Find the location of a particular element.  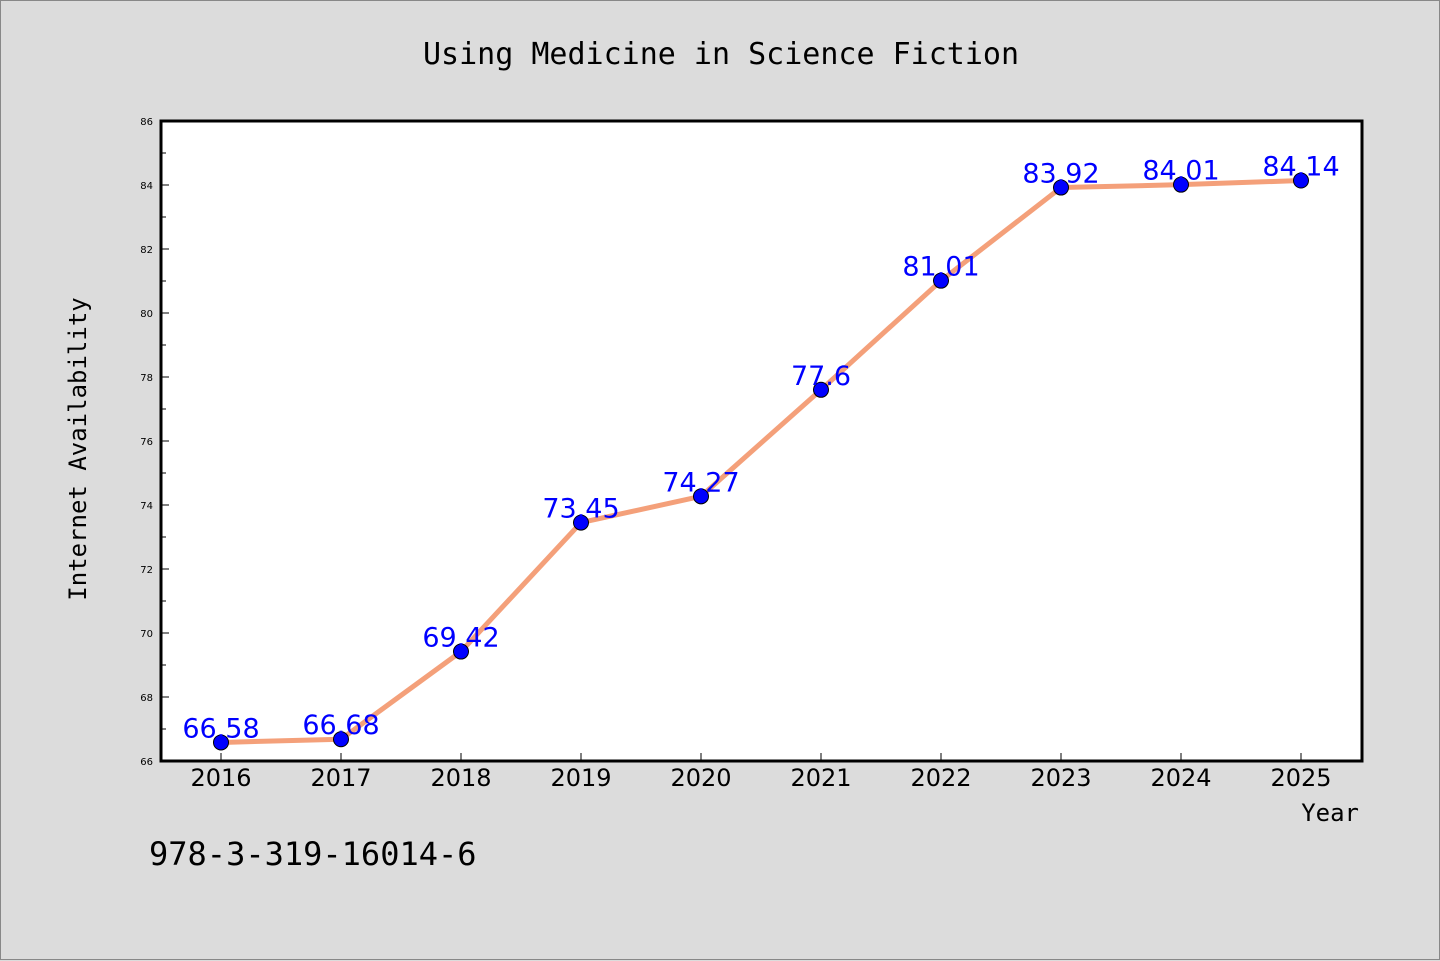

x-tick-label: 2018 is located at coordinates (460, 778).